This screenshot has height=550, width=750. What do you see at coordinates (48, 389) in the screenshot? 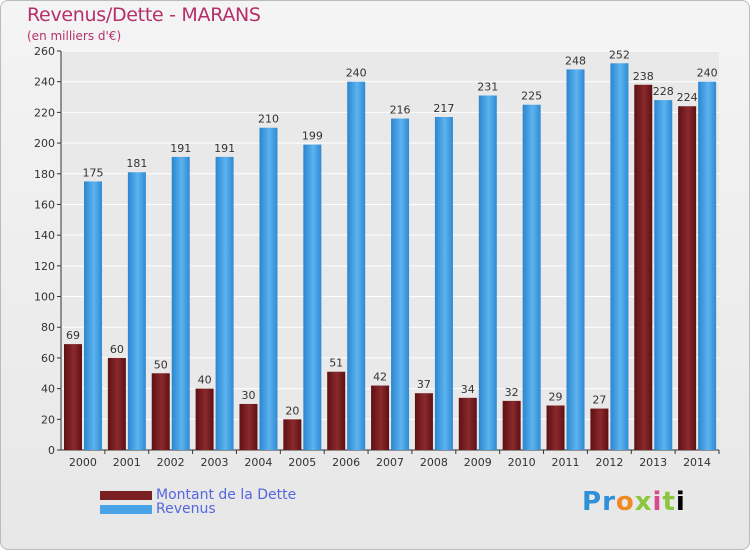
I see `y-tick-label: 40` at bounding box center [48, 389].